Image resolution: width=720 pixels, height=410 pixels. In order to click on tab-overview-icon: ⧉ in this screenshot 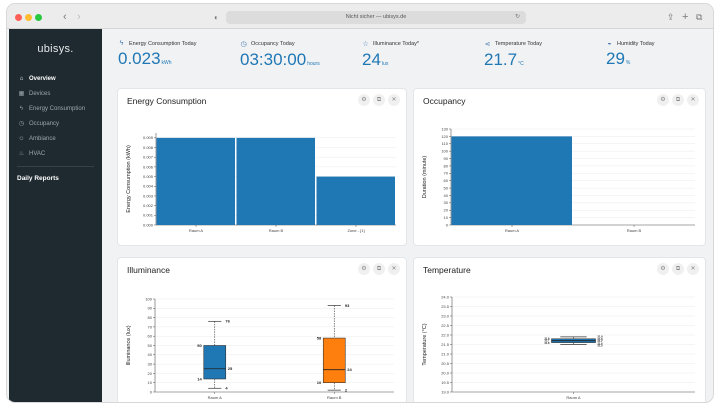, I will do `click(699, 17)`.